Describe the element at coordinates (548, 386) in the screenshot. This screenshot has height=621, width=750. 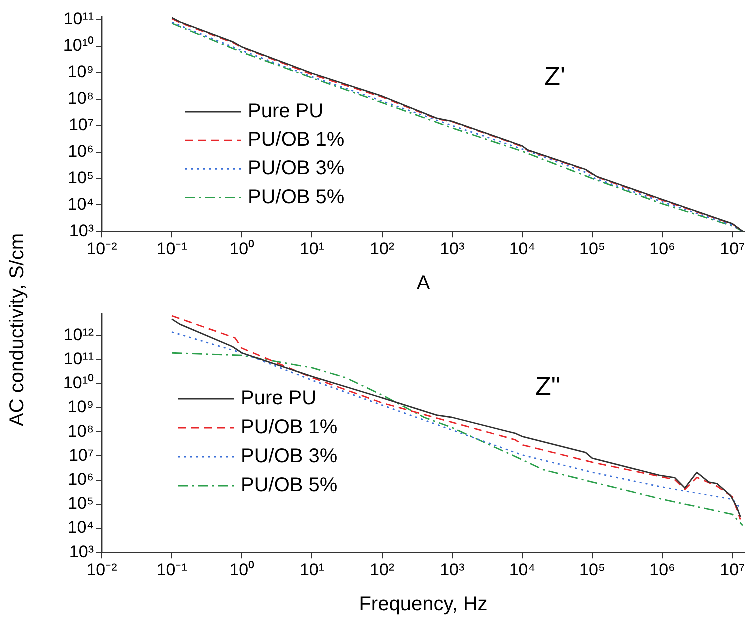
I see `annotation: Z"` at that location.